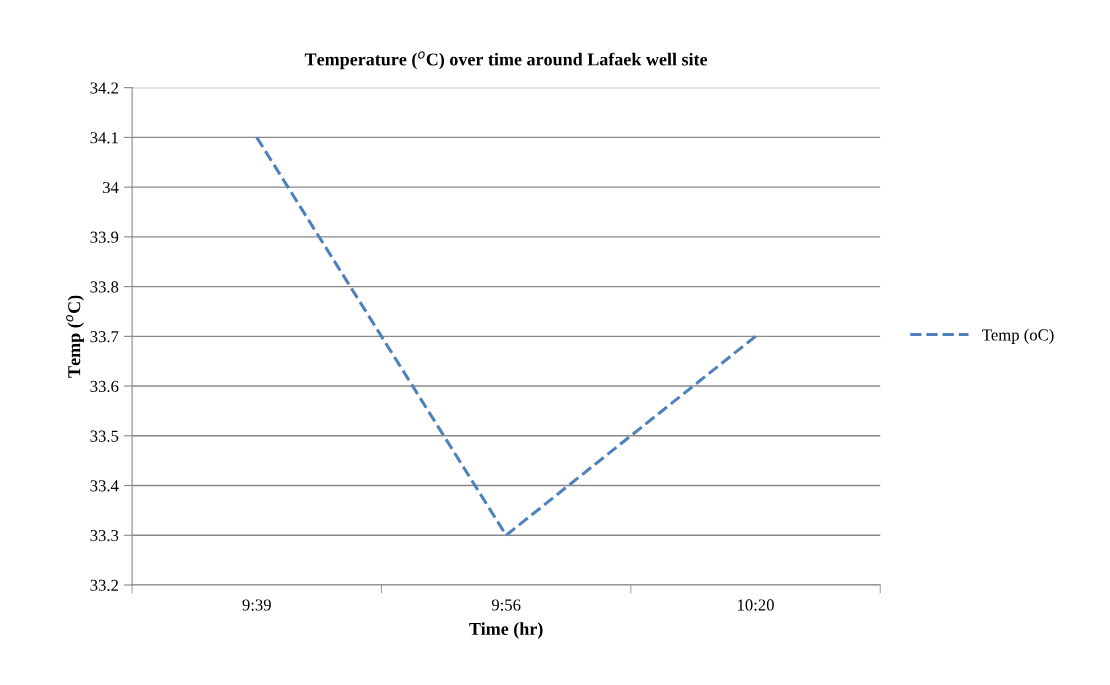 This screenshot has height=685, width=1110. I want to click on legend-label: Temp (oC), so click(1018, 336).